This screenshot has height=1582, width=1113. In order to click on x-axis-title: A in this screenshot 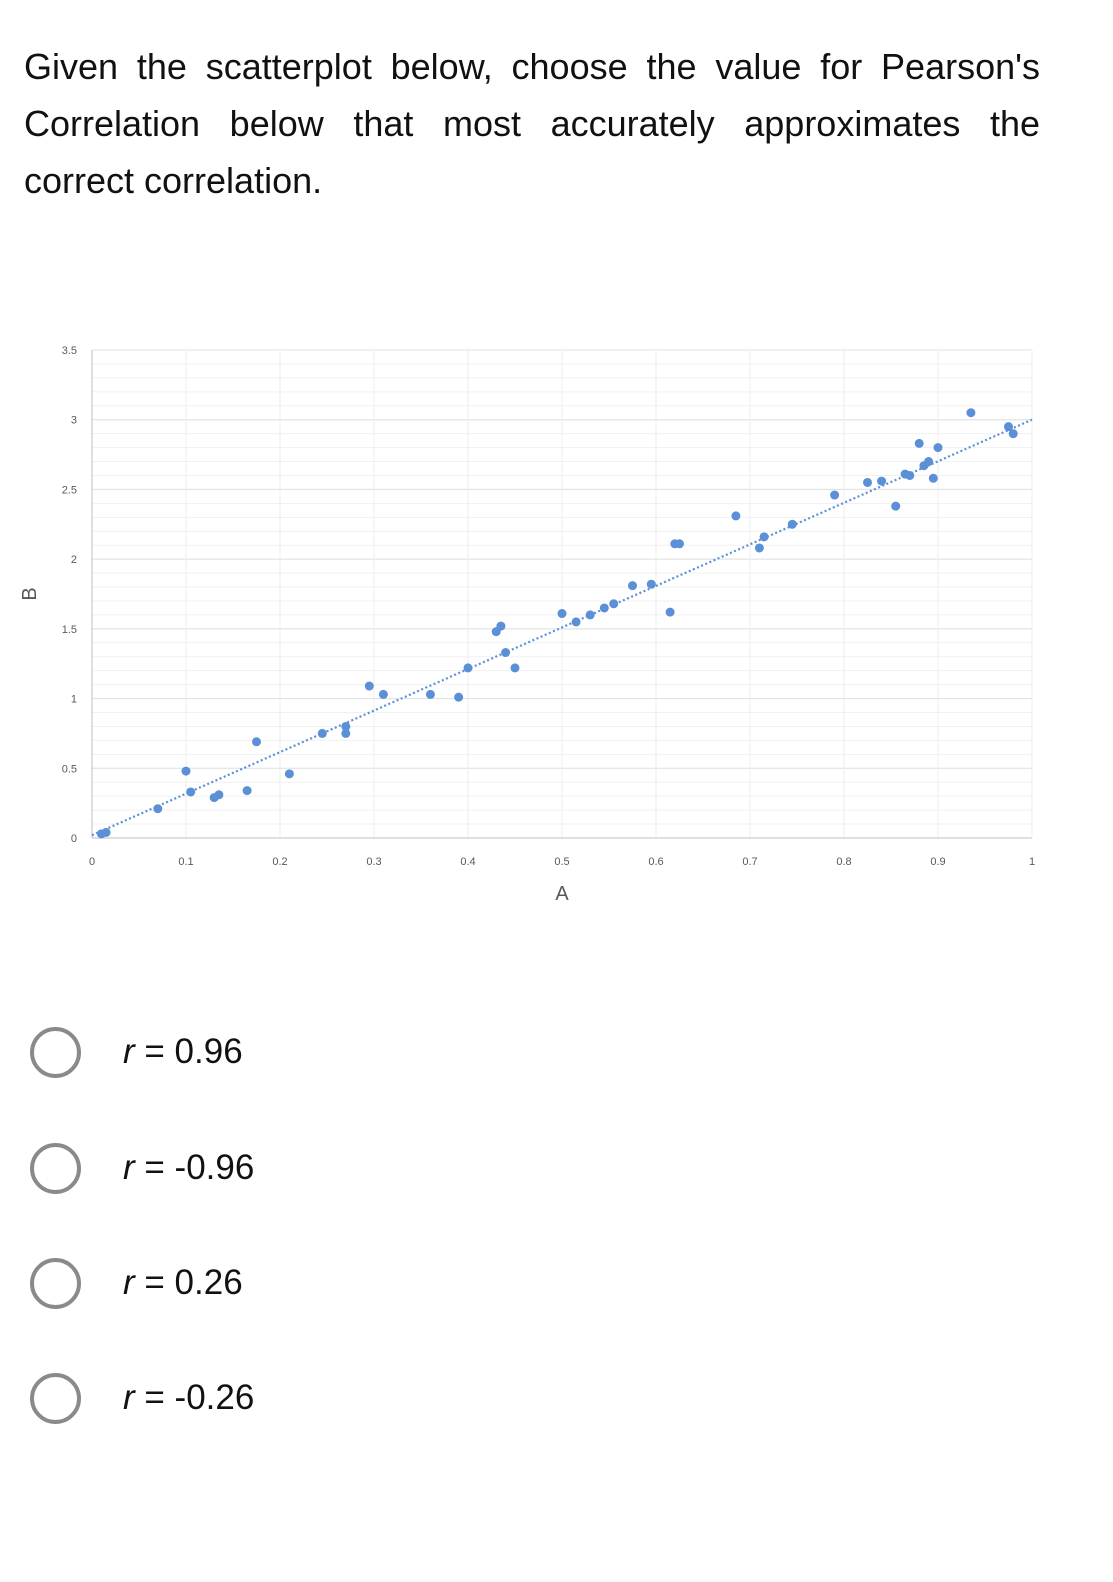, I will do `click(562, 894)`.